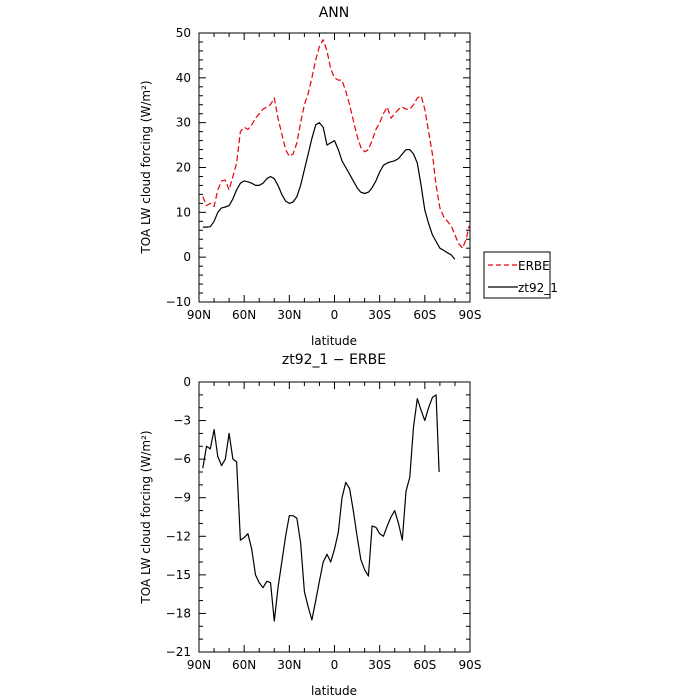 This screenshot has height=700, width=700. I want to click on y-tick-label: 40, so click(183, 78).